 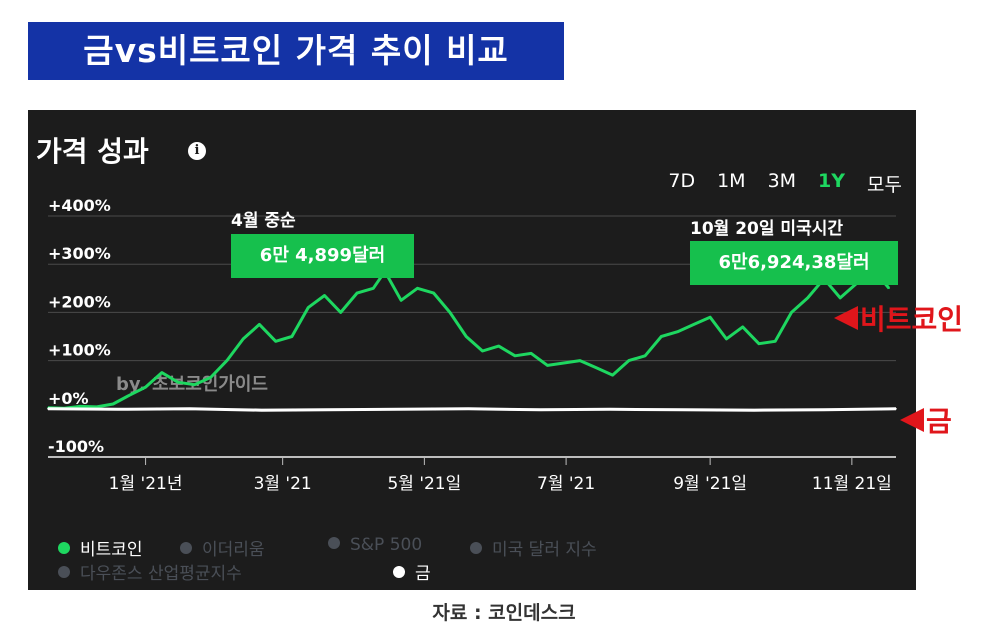 I want to click on x-tick-label: 11월 21일, so click(x=852, y=484).